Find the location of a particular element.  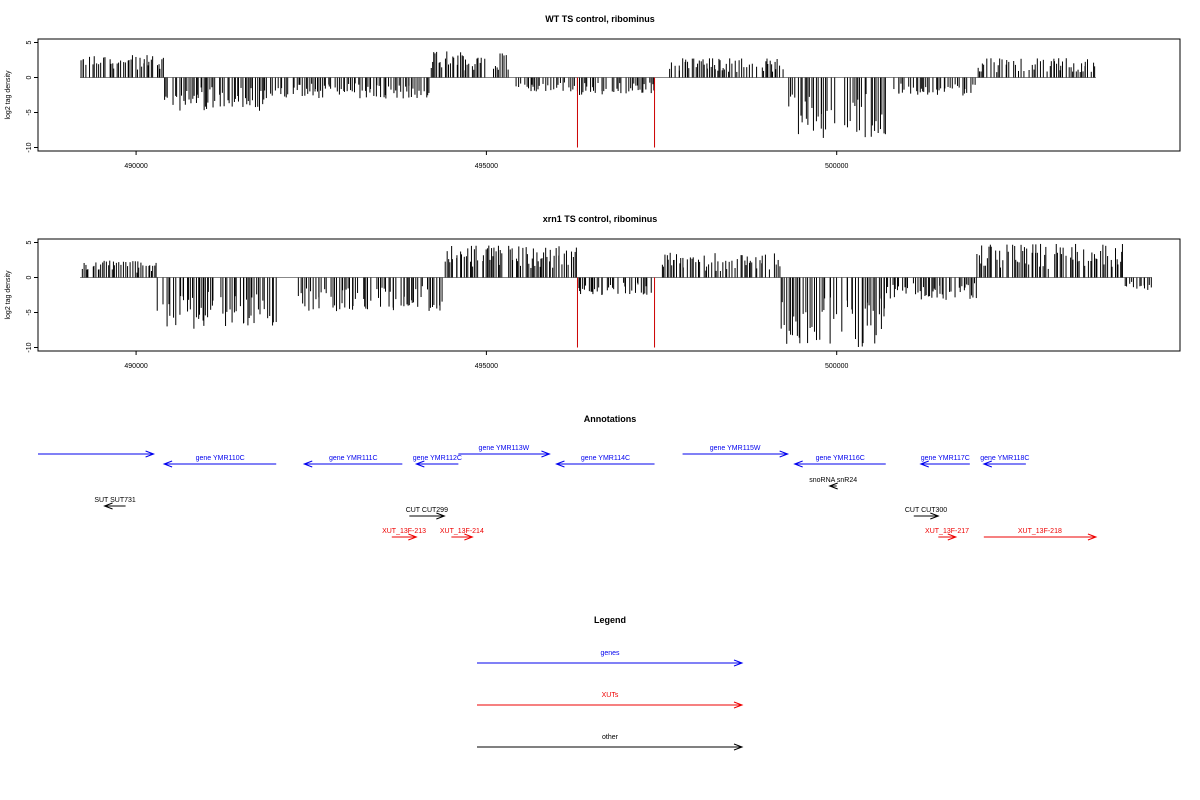

feature-label: XUT_13F-217 is located at coordinates (947, 531).